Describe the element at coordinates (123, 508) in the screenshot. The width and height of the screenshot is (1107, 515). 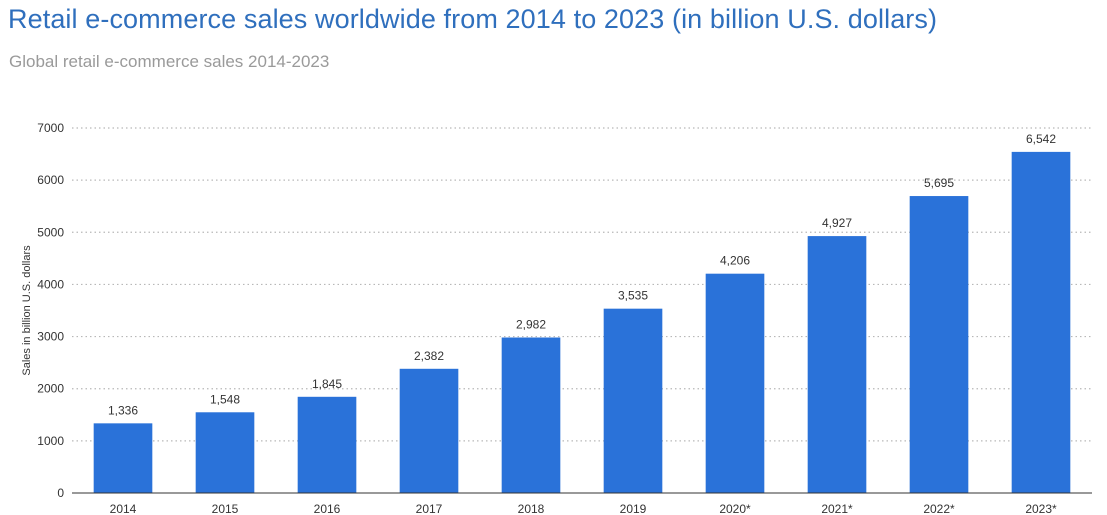
I see `x-tick-label: 2014` at that location.